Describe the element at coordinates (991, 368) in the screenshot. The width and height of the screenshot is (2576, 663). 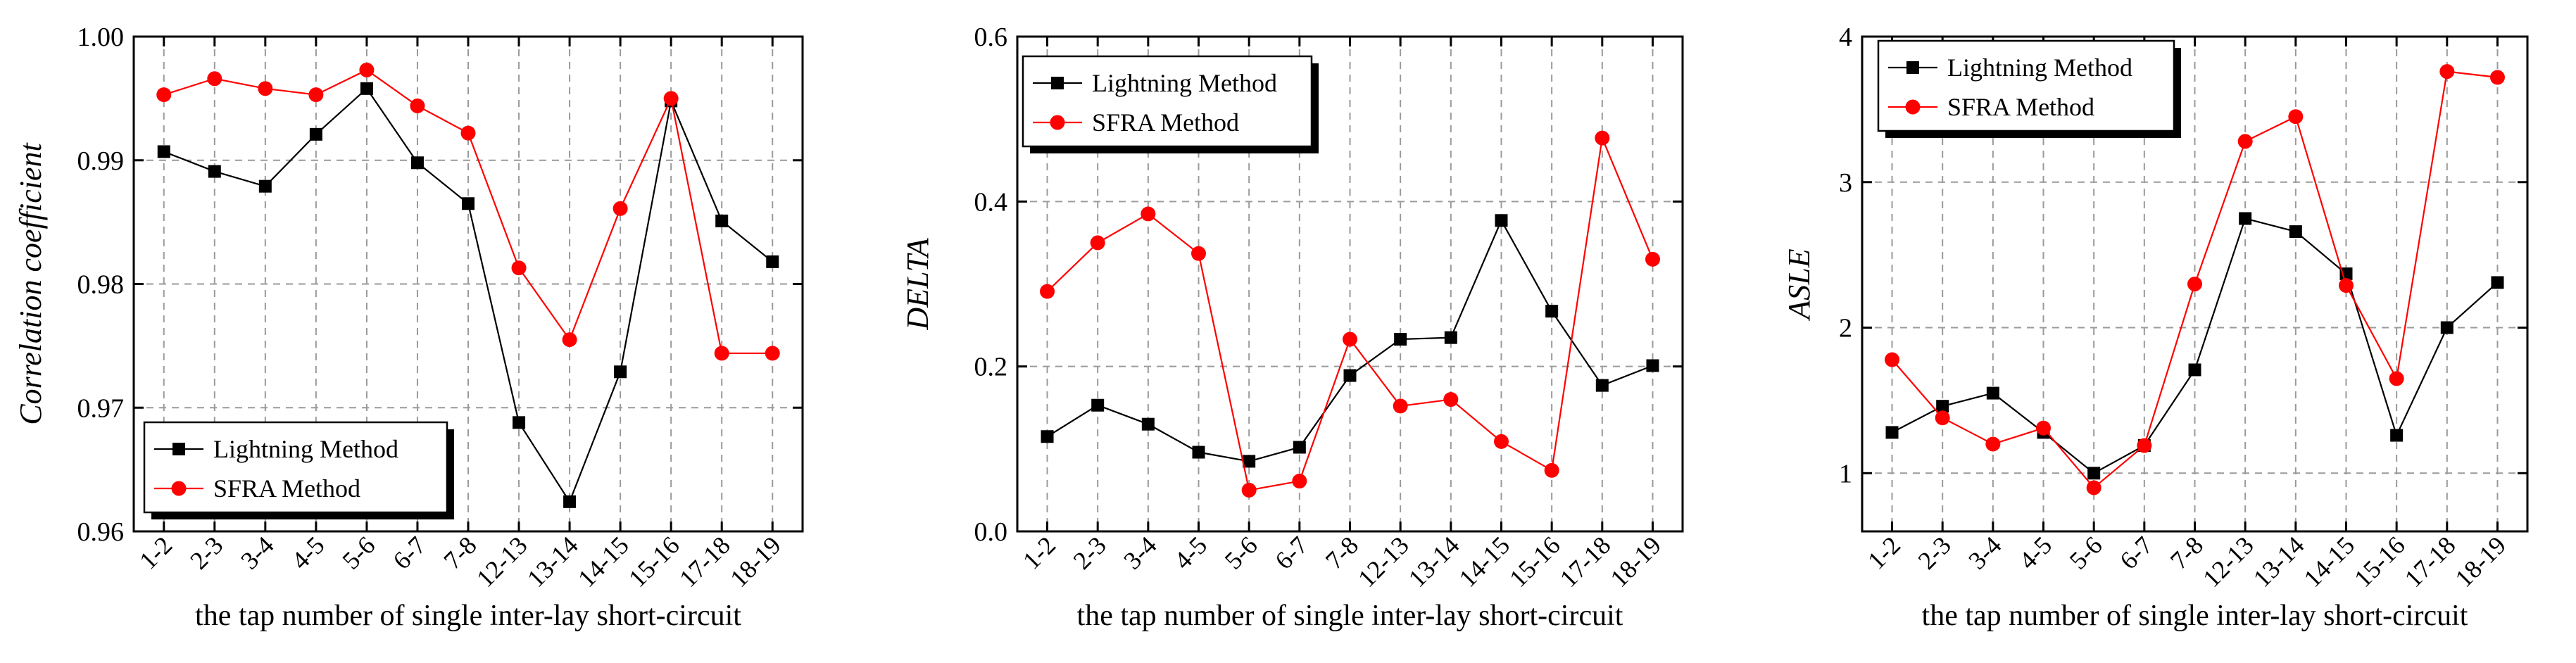
I see `y-tick-label: 0.2` at that location.